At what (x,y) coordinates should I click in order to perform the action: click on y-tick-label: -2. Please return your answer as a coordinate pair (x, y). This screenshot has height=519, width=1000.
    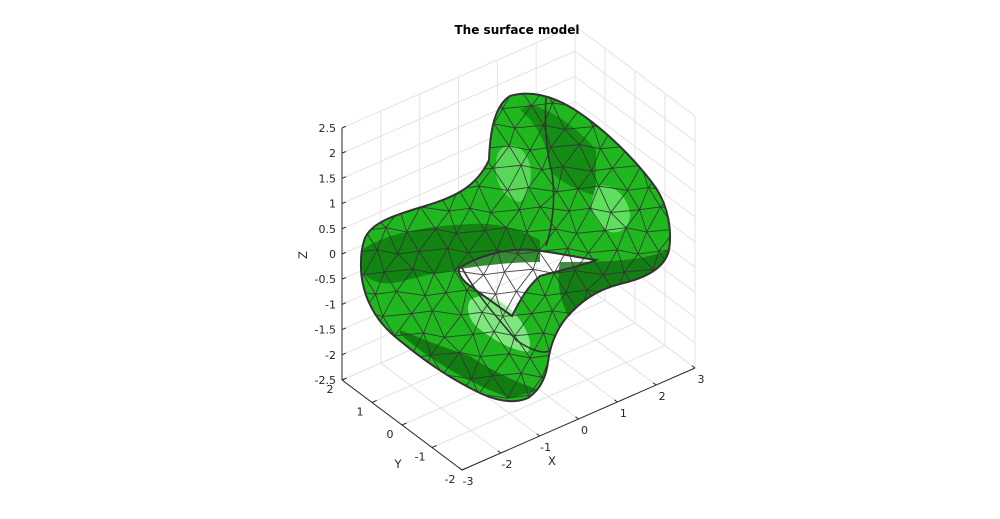
    Looking at the image, I should click on (450, 479).